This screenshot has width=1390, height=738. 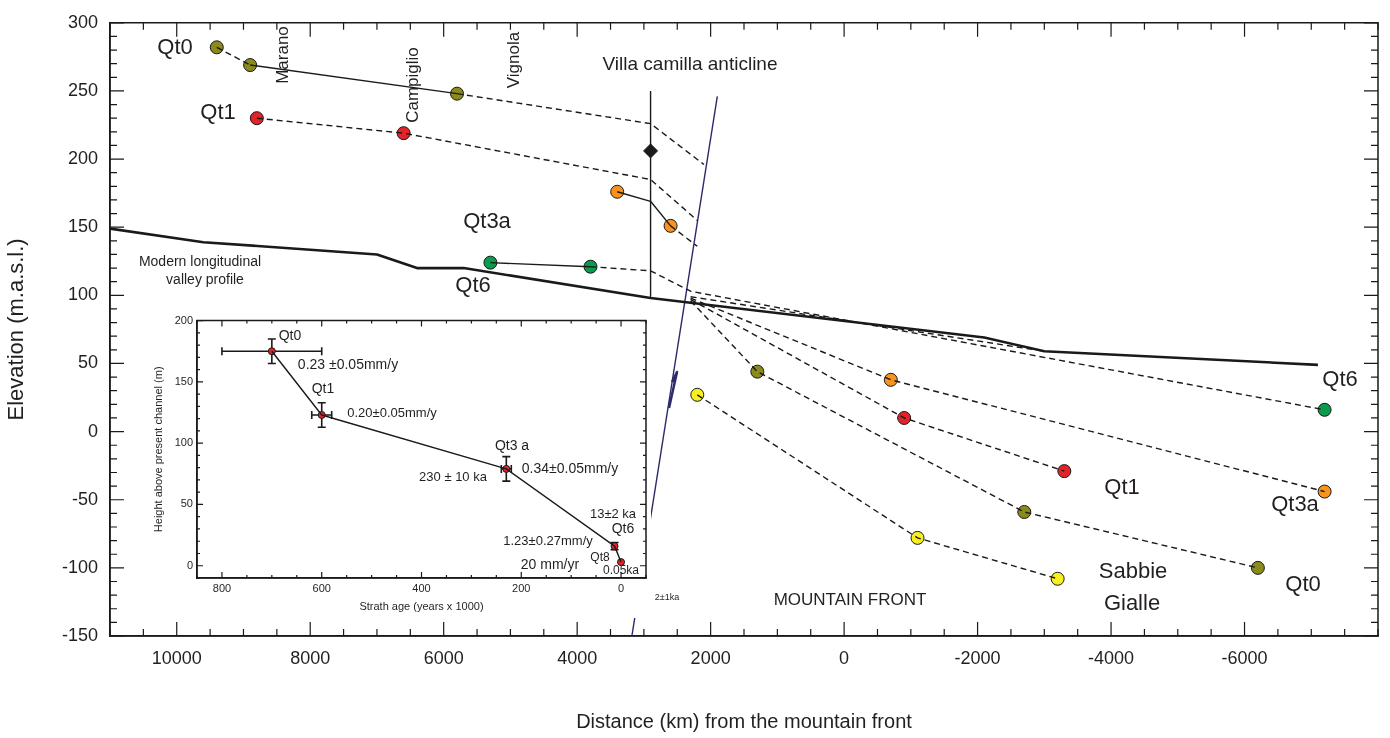 I want to click on x-tick-label: 6000, so click(x=443, y=657).